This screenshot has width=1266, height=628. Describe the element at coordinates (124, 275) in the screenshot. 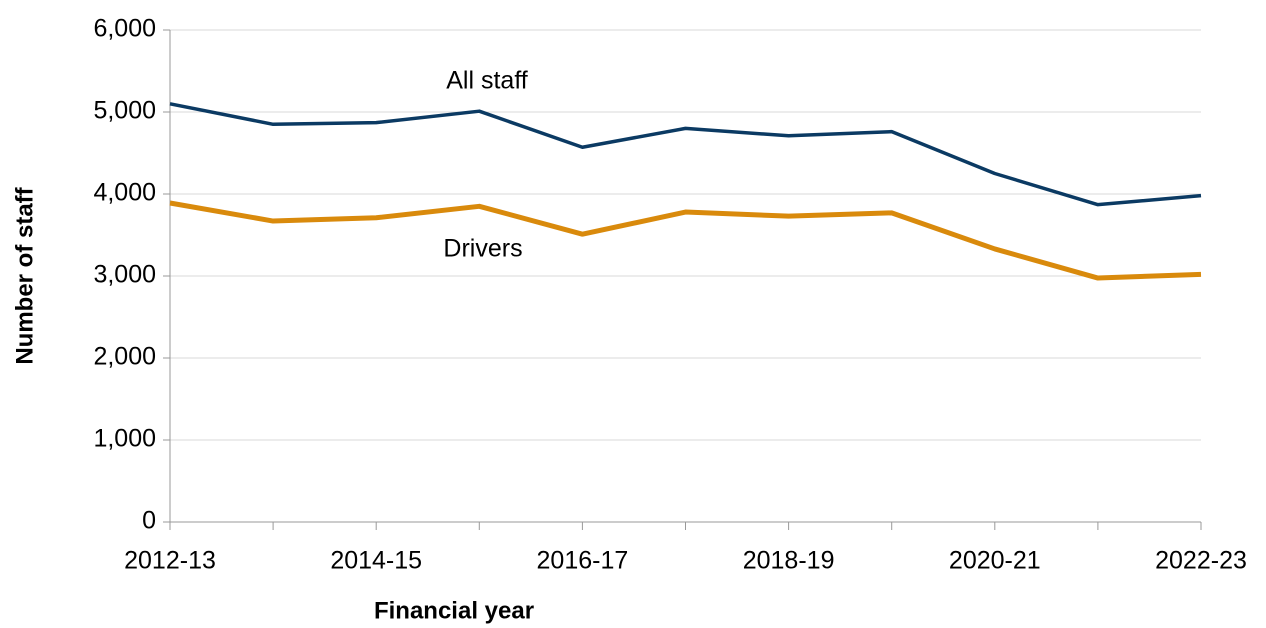

I see `y-tick-label: 3,000` at that location.